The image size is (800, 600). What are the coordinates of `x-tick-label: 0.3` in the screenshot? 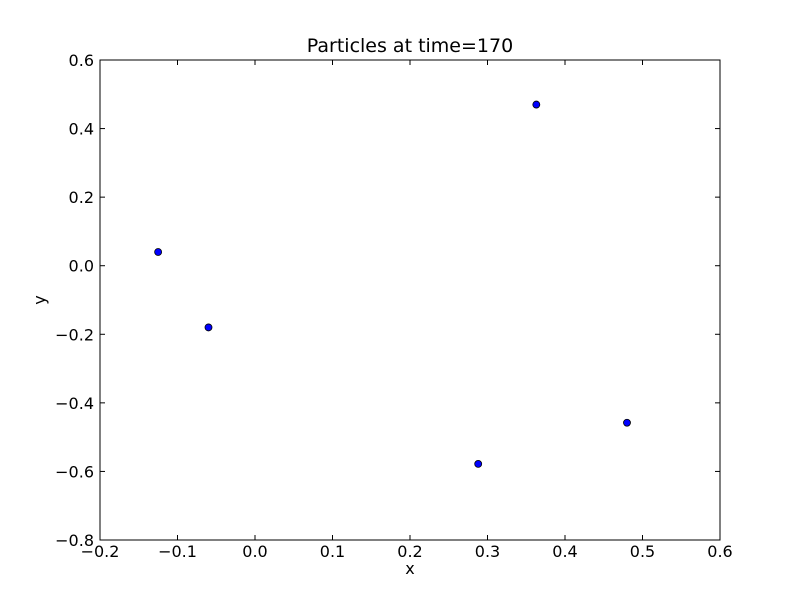 It's located at (487, 551).